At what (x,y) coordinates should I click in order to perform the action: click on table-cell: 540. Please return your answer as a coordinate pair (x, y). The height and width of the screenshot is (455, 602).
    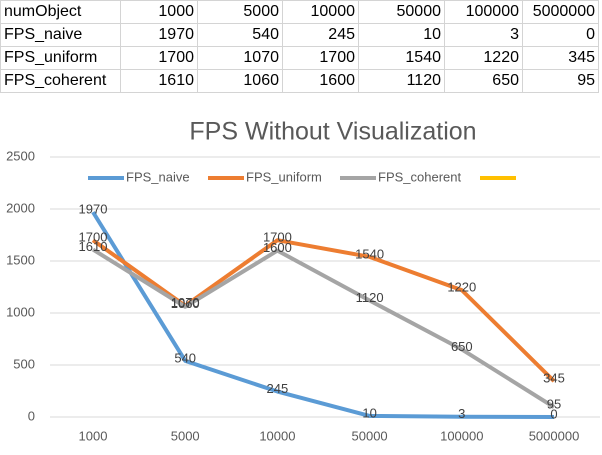
    Looking at the image, I should click on (240, 35).